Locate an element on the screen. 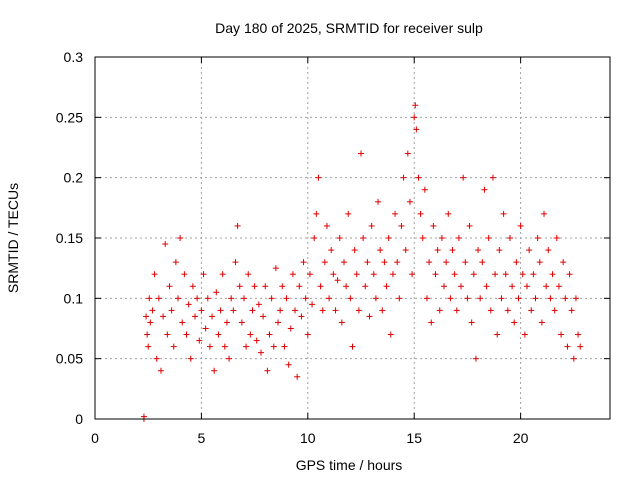 The width and height of the screenshot is (640, 480). y-tick-label: 0.25 is located at coordinates (69, 117).